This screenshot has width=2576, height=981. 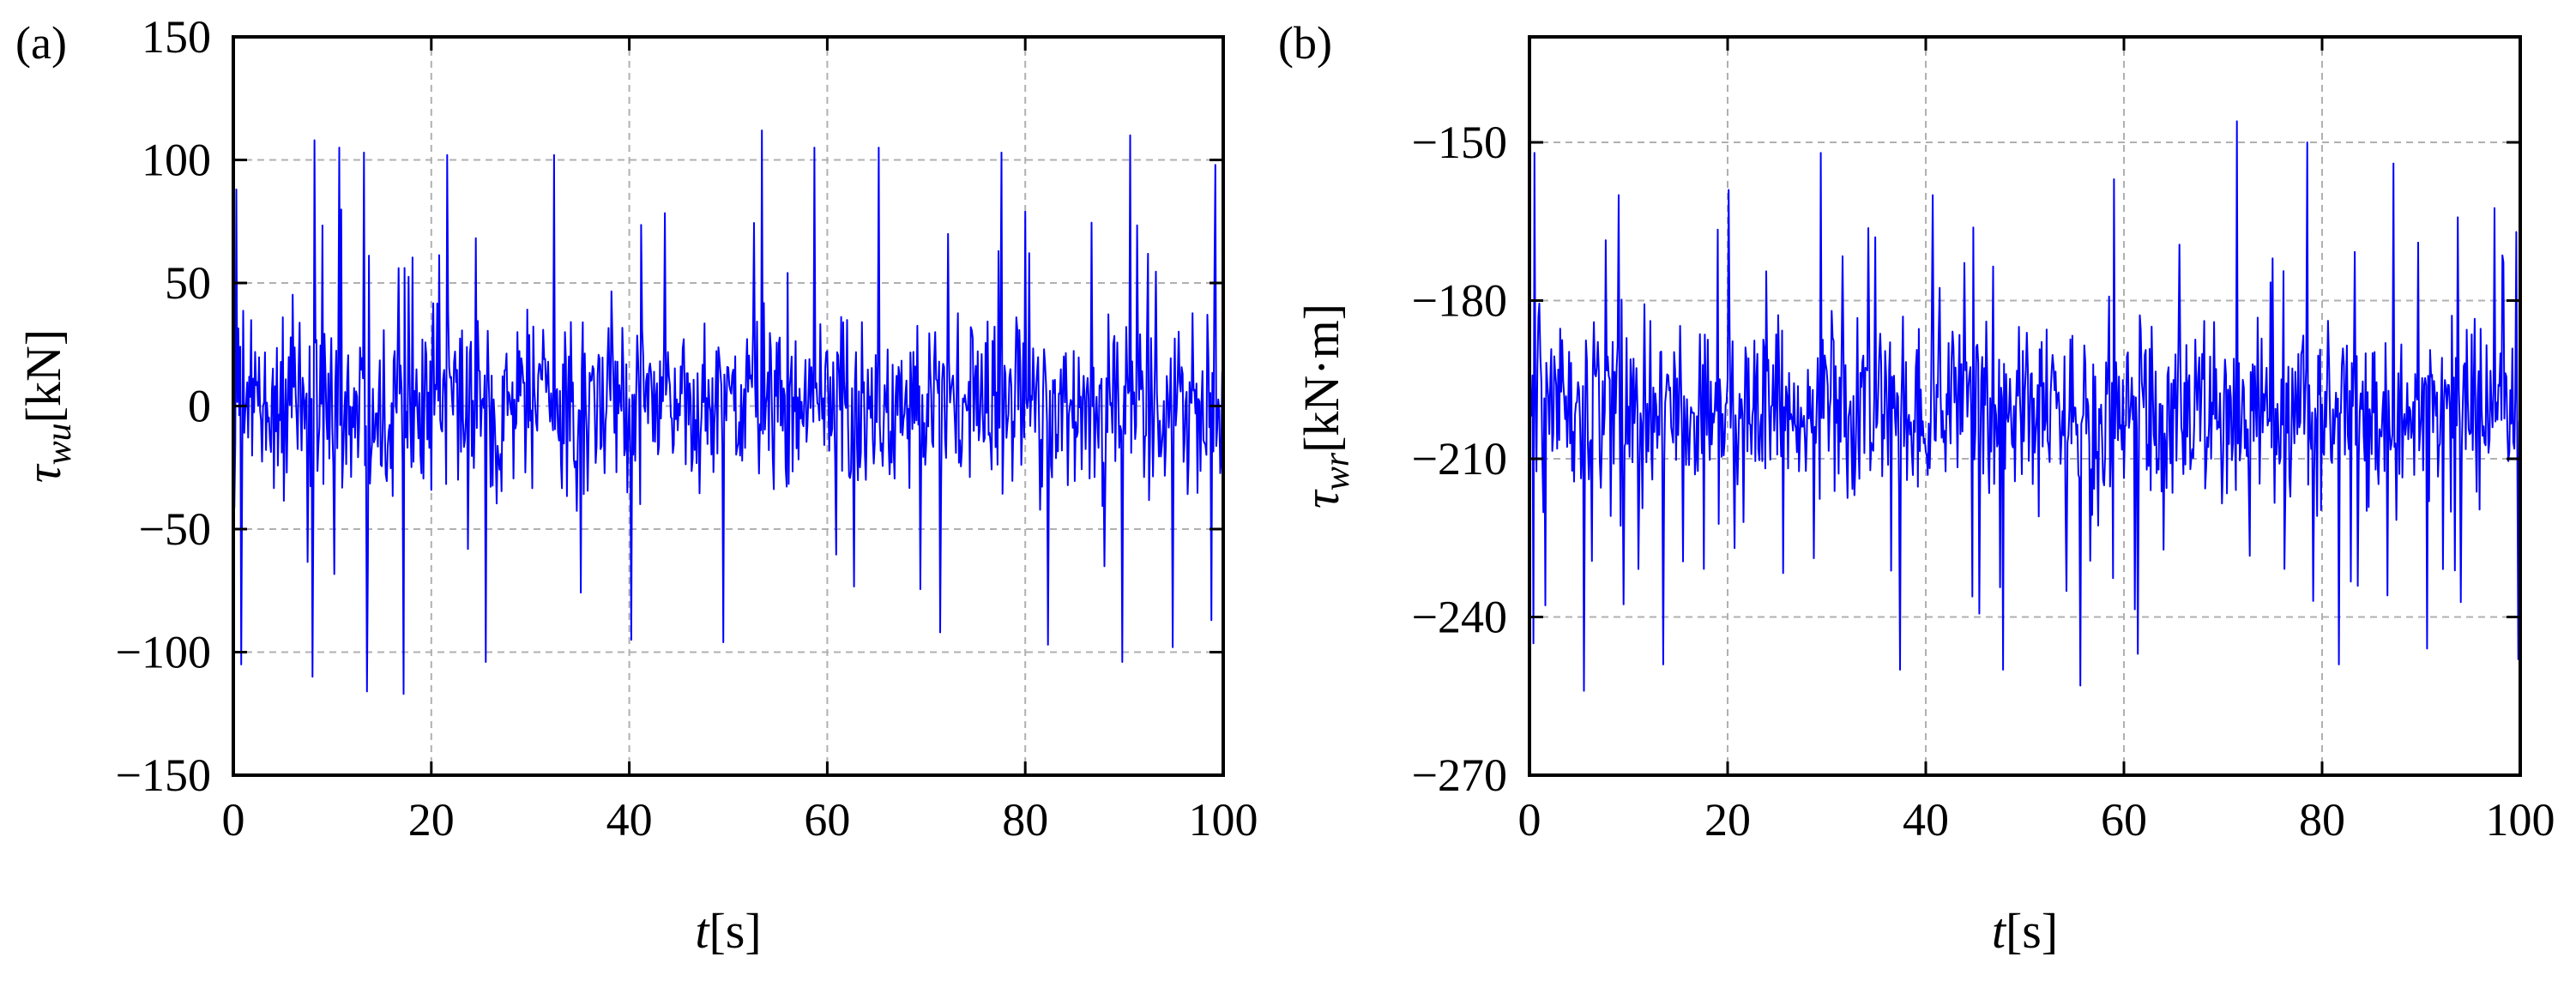 I want to click on panel-label: (b), so click(x=1305, y=43).